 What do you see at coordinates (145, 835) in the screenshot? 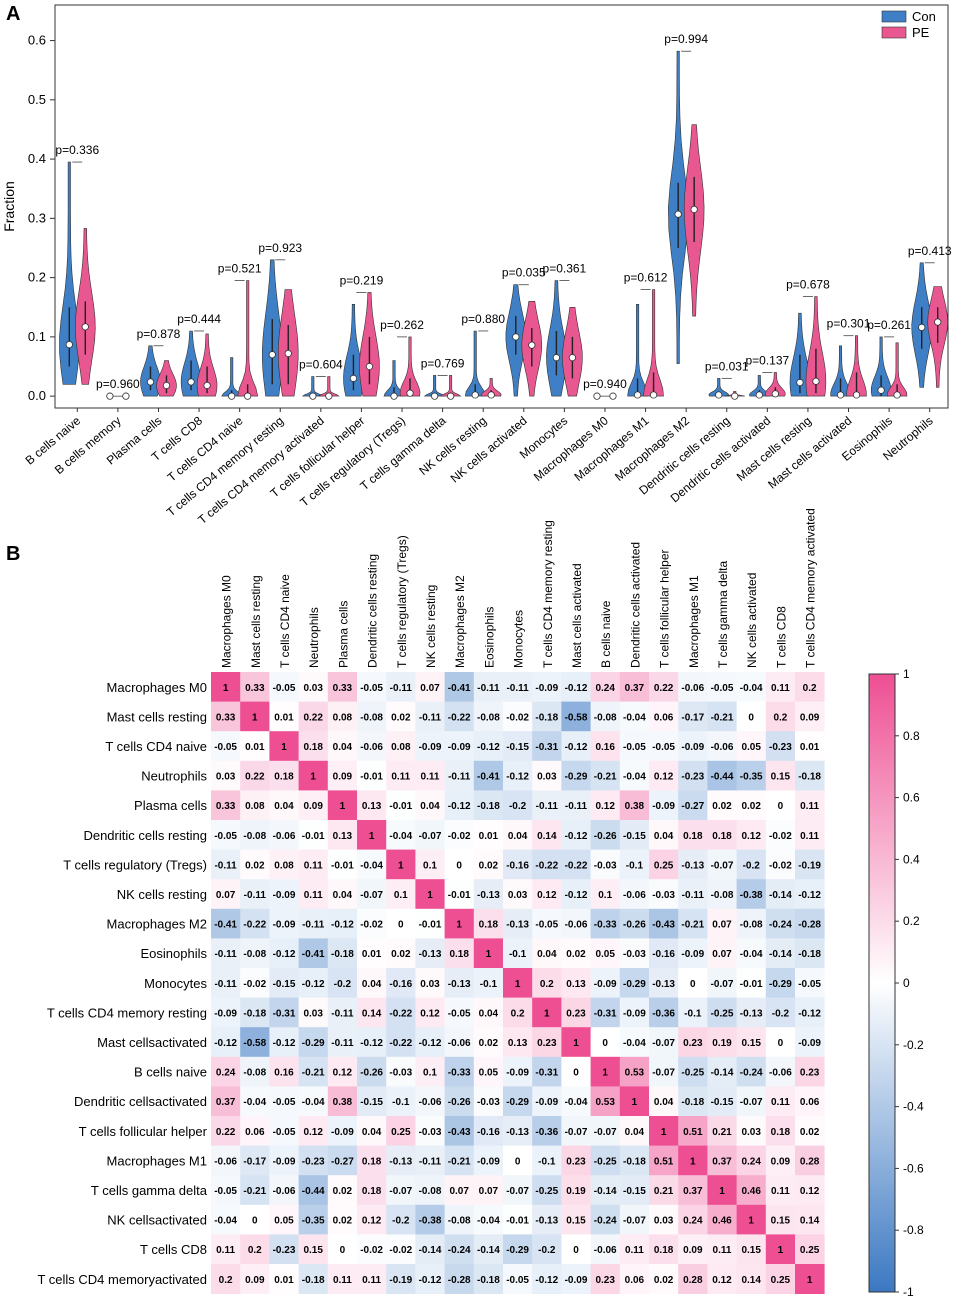
I see `row-label: Dendritic cells resting` at bounding box center [145, 835].